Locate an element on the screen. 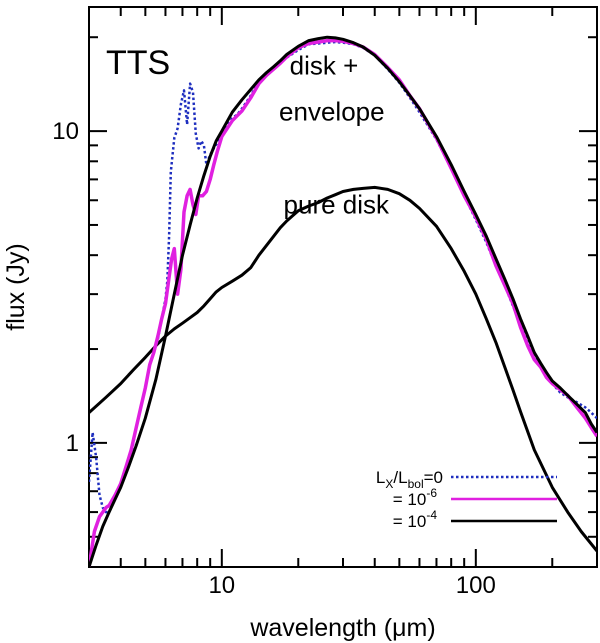 The image size is (600, 643). y-tick-label-10: 10 is located at coordinates (65, 131).